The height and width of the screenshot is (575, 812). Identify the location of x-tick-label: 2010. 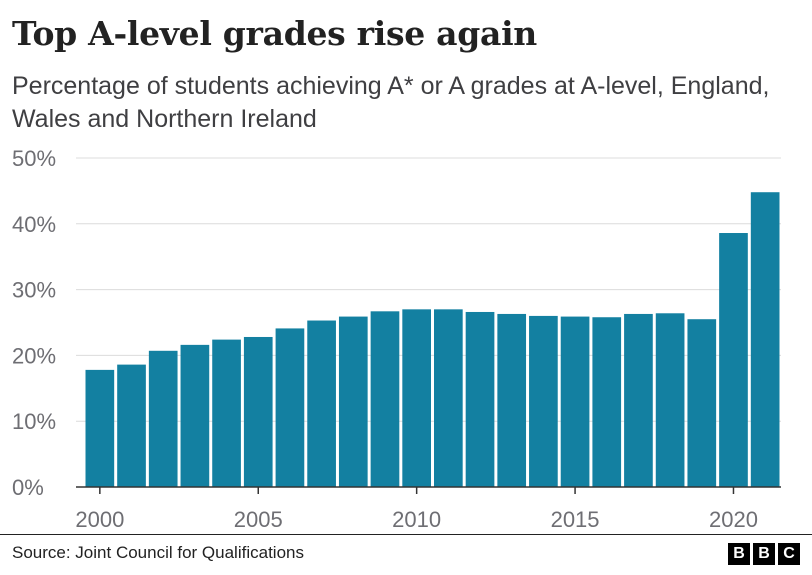
(416, 519).